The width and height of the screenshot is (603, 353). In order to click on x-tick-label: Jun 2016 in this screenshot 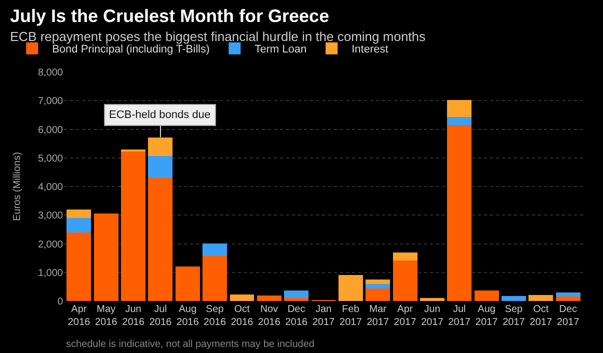, I will do `click(133, 316)`.